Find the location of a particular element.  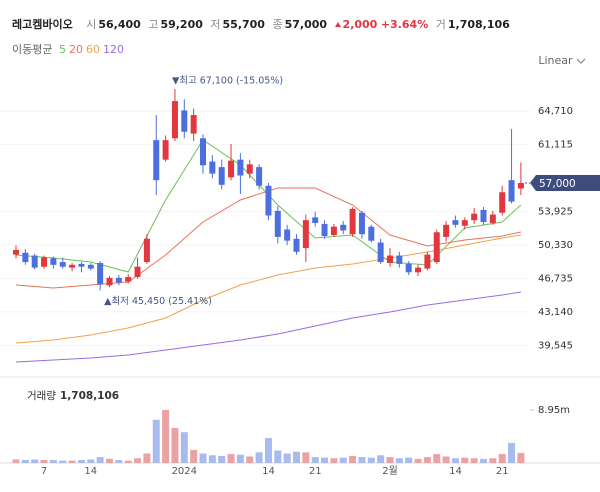

y-tick-label: 43,140 is located at coordinates (555, 312).